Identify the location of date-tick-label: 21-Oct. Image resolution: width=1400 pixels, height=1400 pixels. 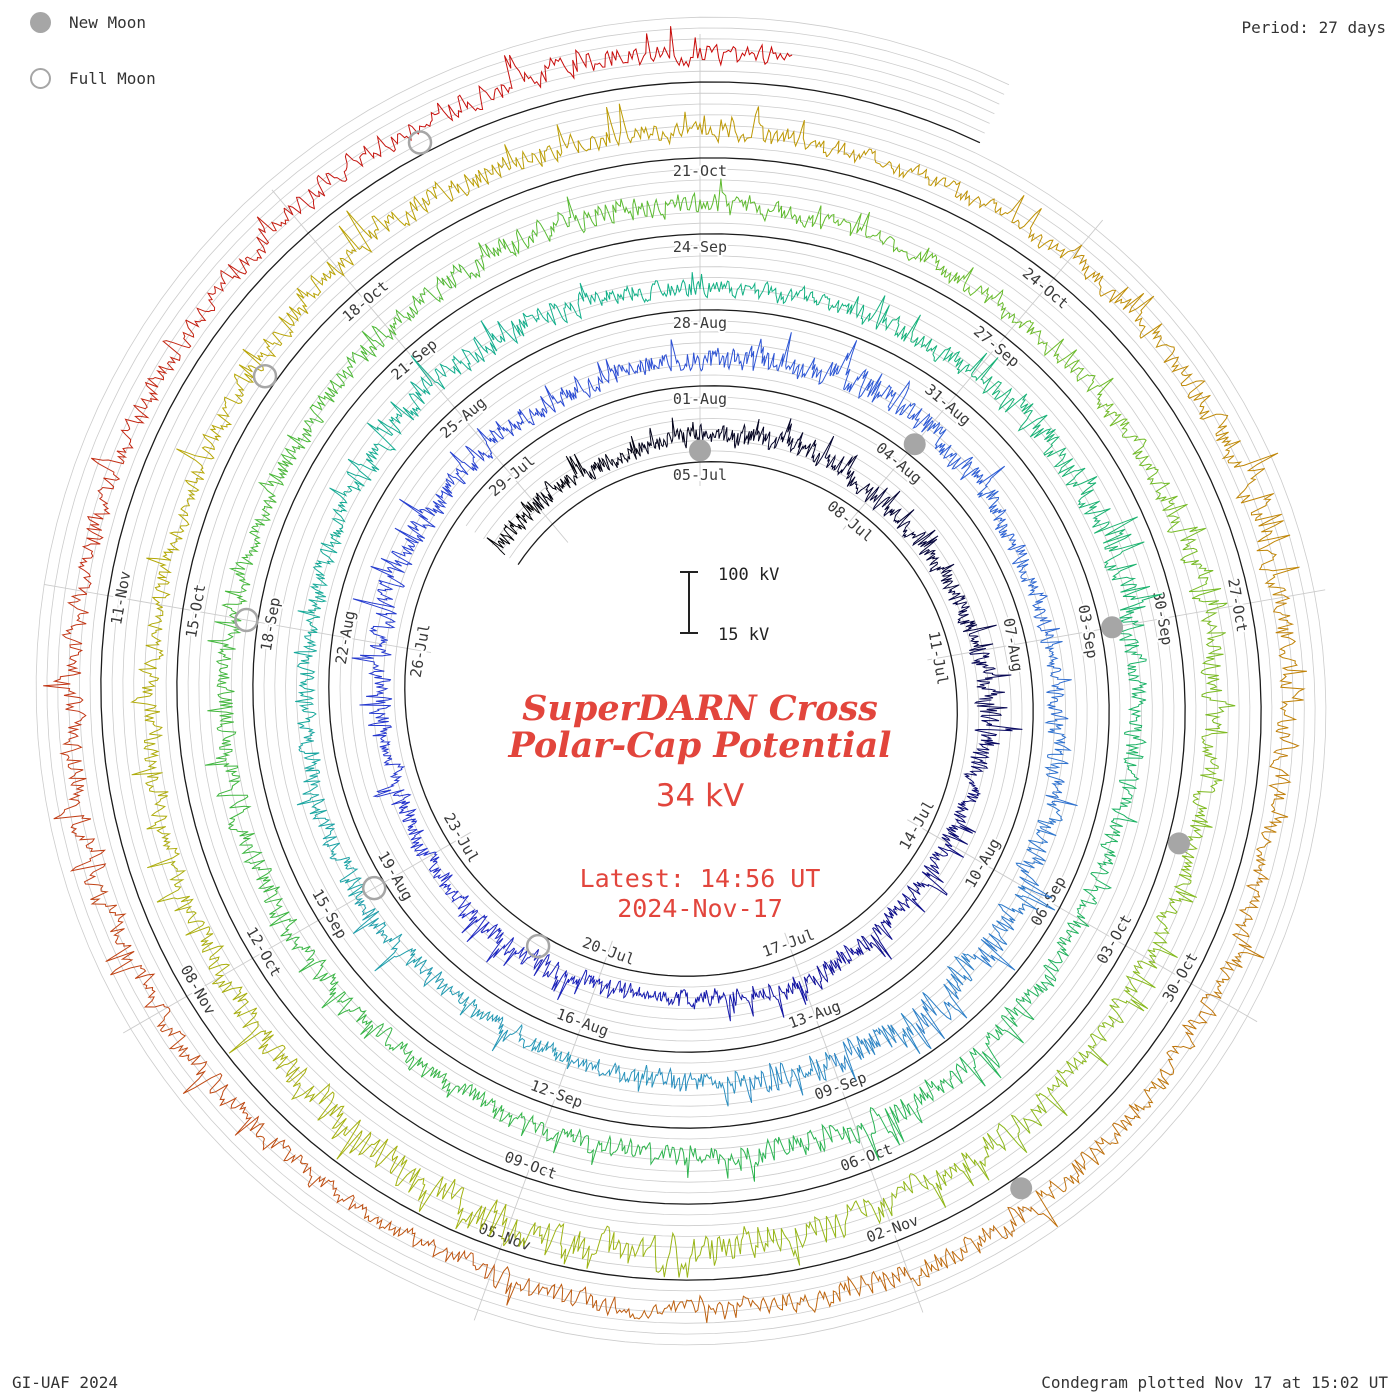
(700, 171).